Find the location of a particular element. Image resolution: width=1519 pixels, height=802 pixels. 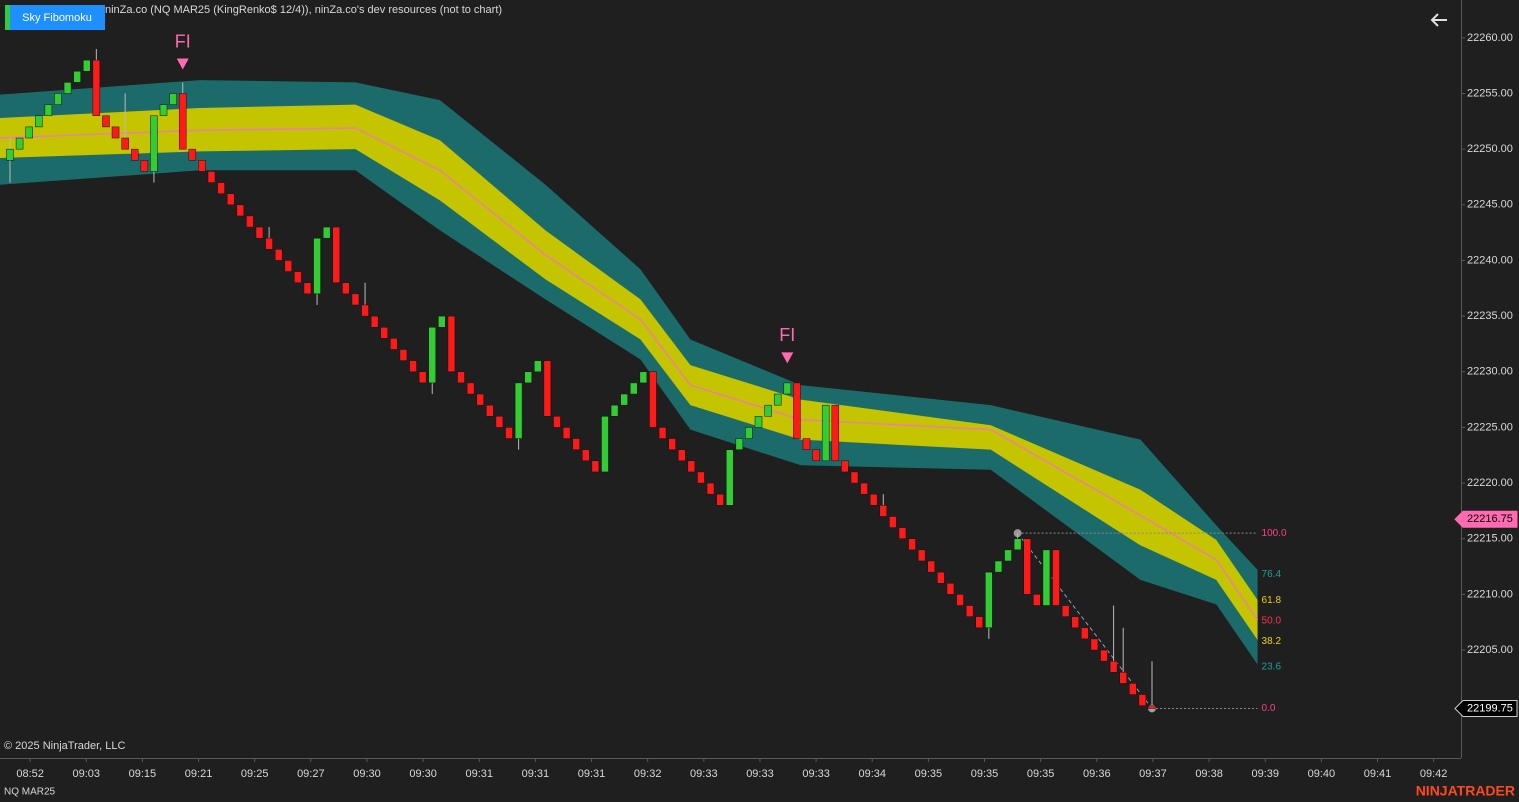

y-tick-label: 22255.00 is located at coordinates (1490, 93).